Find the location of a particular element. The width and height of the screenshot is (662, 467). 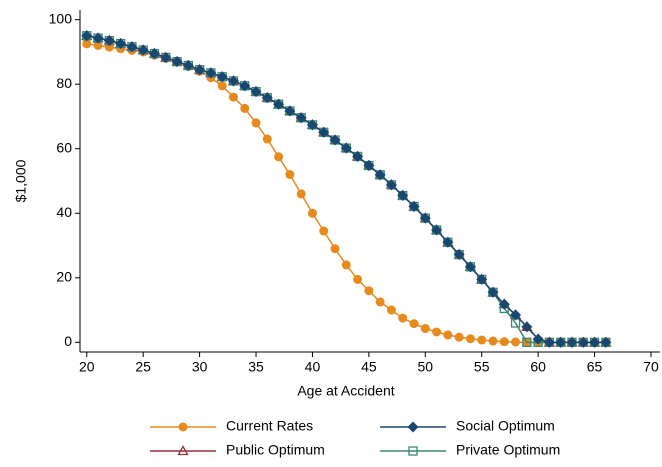

legend-label: Social Optimum is located at coordinates (505, 426).